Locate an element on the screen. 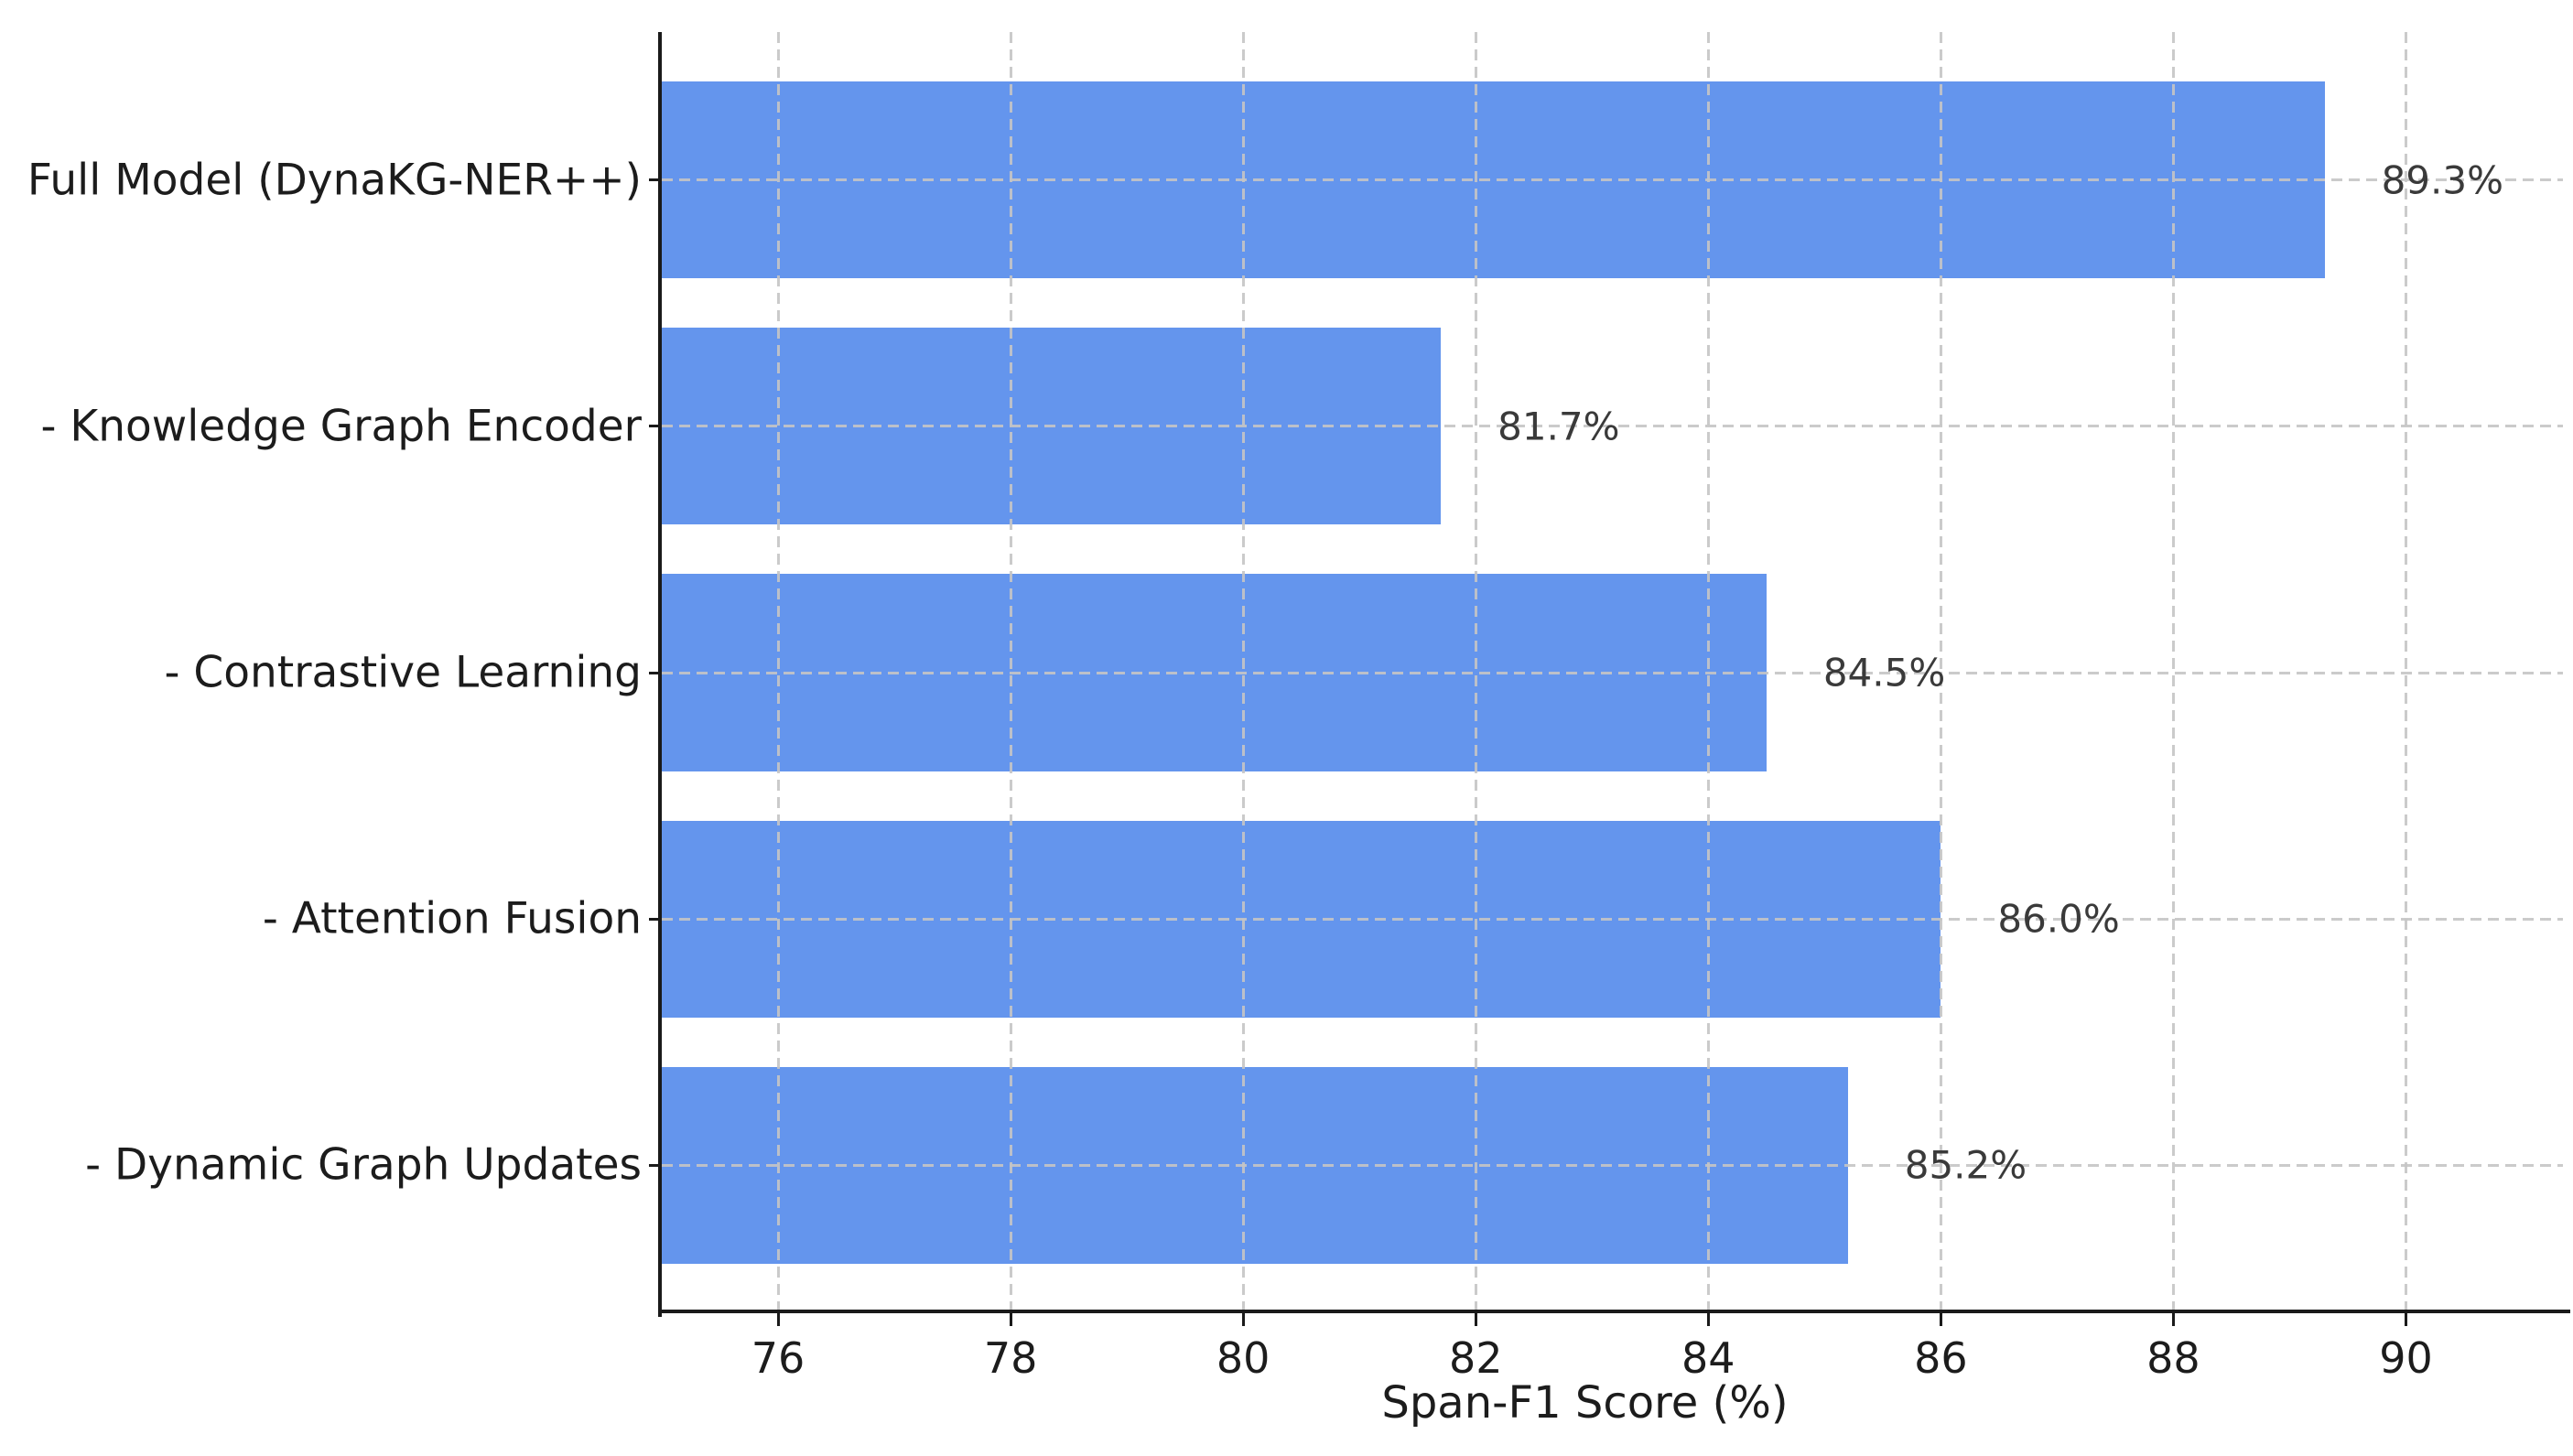 The height and width of the screenshot is (1456, 2573). x-tick-label: 76 is located at coordinates (778, 1358).